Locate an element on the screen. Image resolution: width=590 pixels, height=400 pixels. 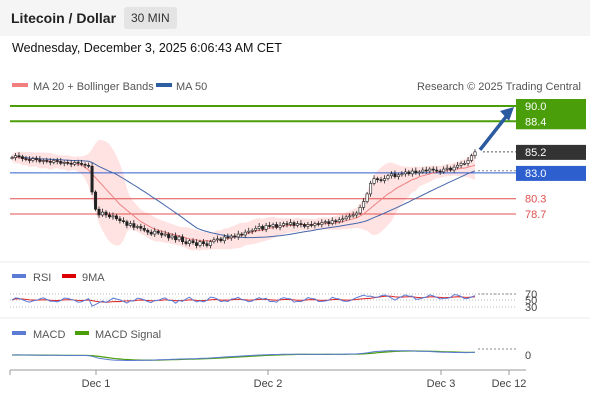
x-axis-ticks: Dec 1 Dec 2 Dec 3 Dec 12 is located at coordinates (268, 380).